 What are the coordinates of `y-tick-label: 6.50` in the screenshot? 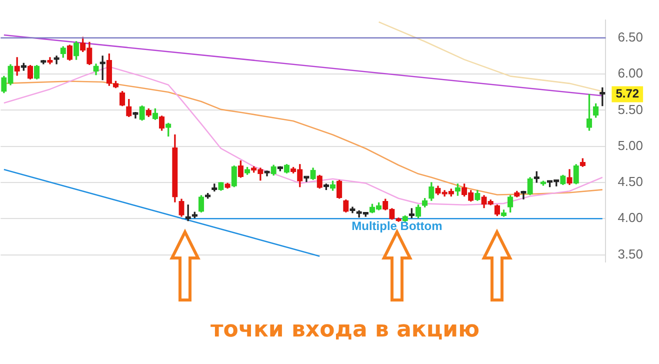 It's located at (631, 36).